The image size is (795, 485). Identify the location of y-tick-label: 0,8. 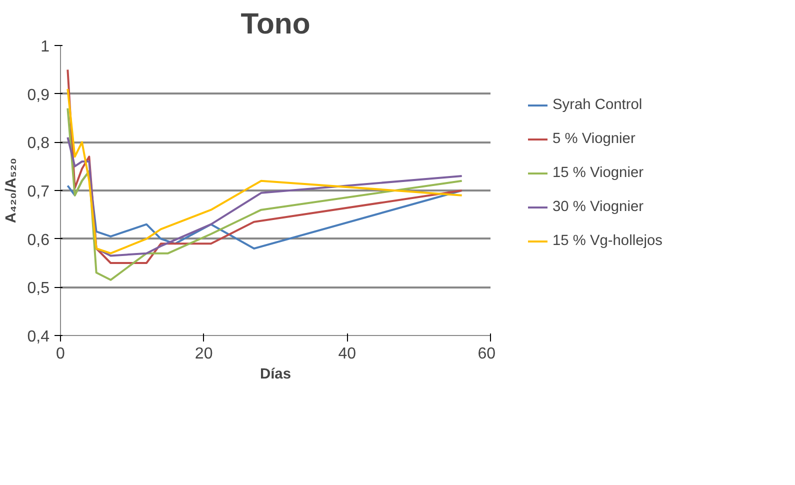
(38, 143).